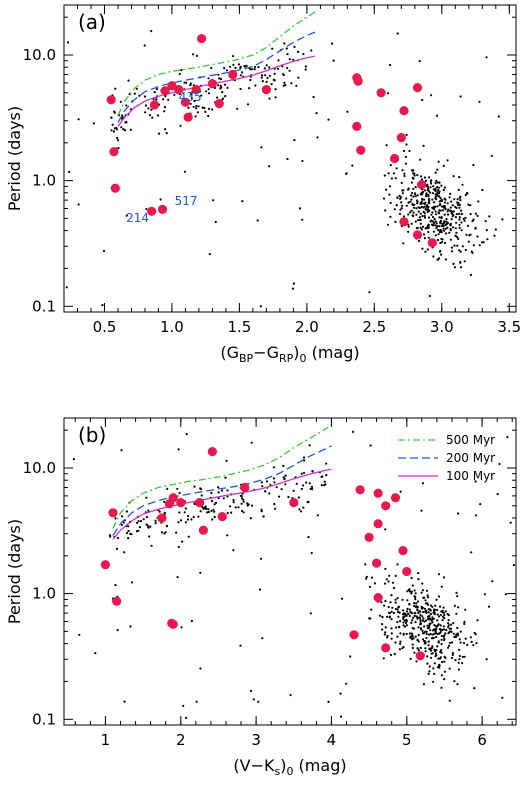 Image resolution: width=520 pixels, height=785 pixels. What do you see at coordinates (289, 354) in the screenshot?
I see `x-axis-label: (GBP−GRP)0 (mag)` at bounding box center [289, 354].